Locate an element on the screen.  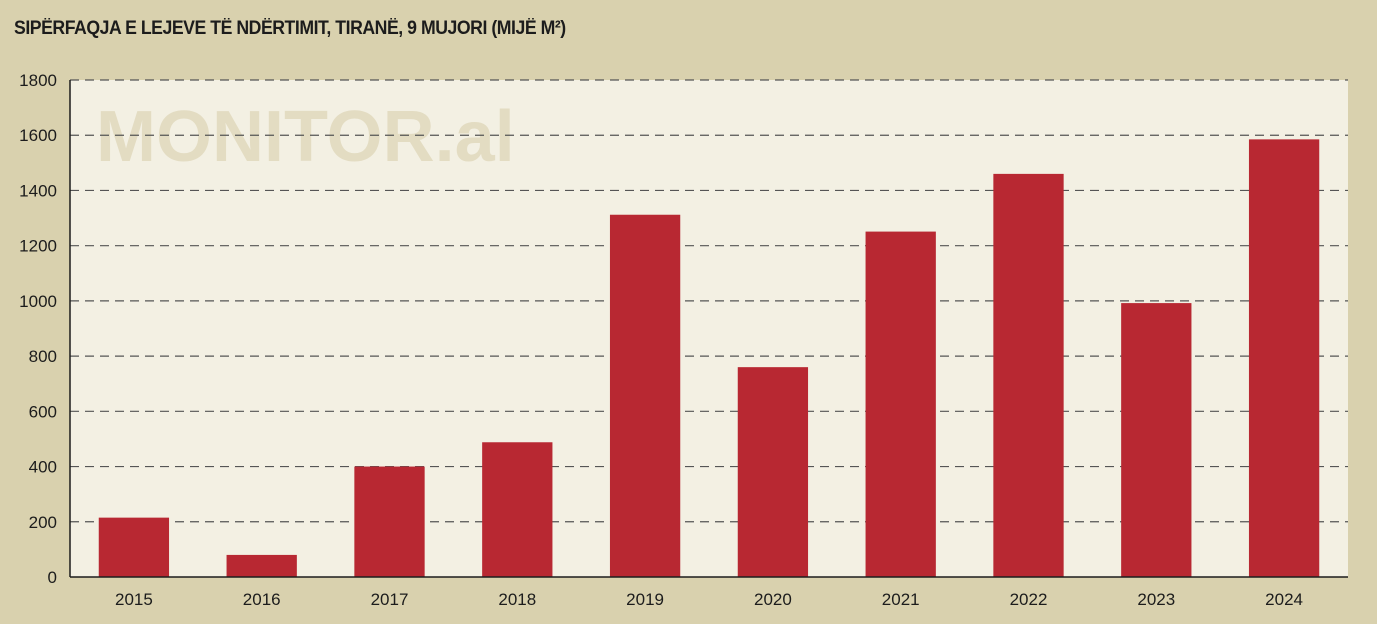
bar-2021 is located at coordinates (900, 404).